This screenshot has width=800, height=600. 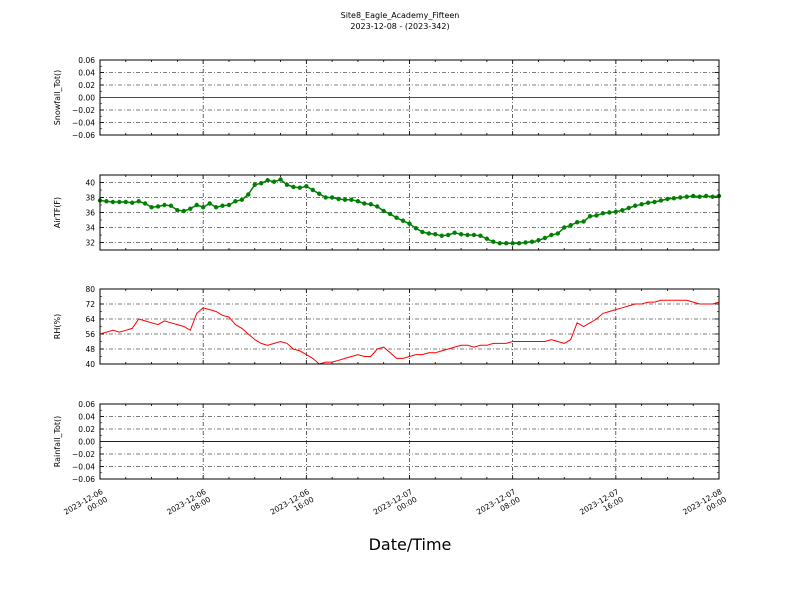 I want to click on y-axis-label: RH(%), so click(x=57, y=326).